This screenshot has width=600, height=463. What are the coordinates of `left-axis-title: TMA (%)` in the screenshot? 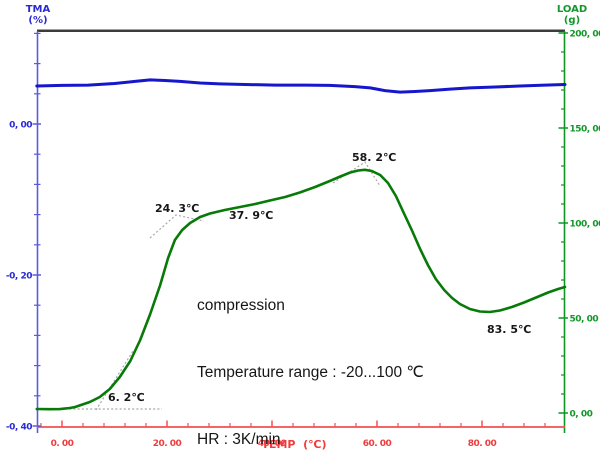 It's located at (38, 15).